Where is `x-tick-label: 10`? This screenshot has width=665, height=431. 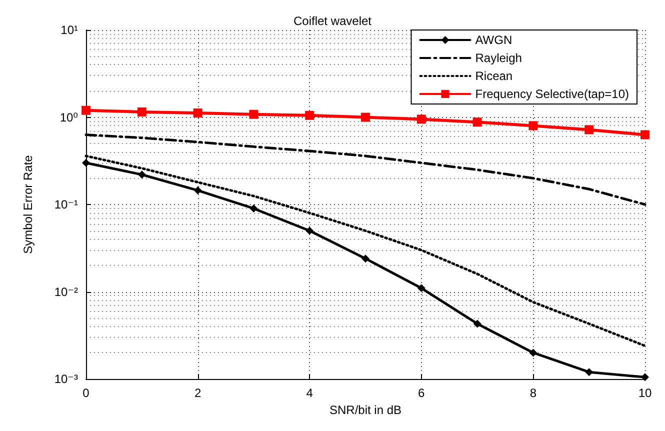
x-tick-label: 10 is located at coordinates (645, 393).